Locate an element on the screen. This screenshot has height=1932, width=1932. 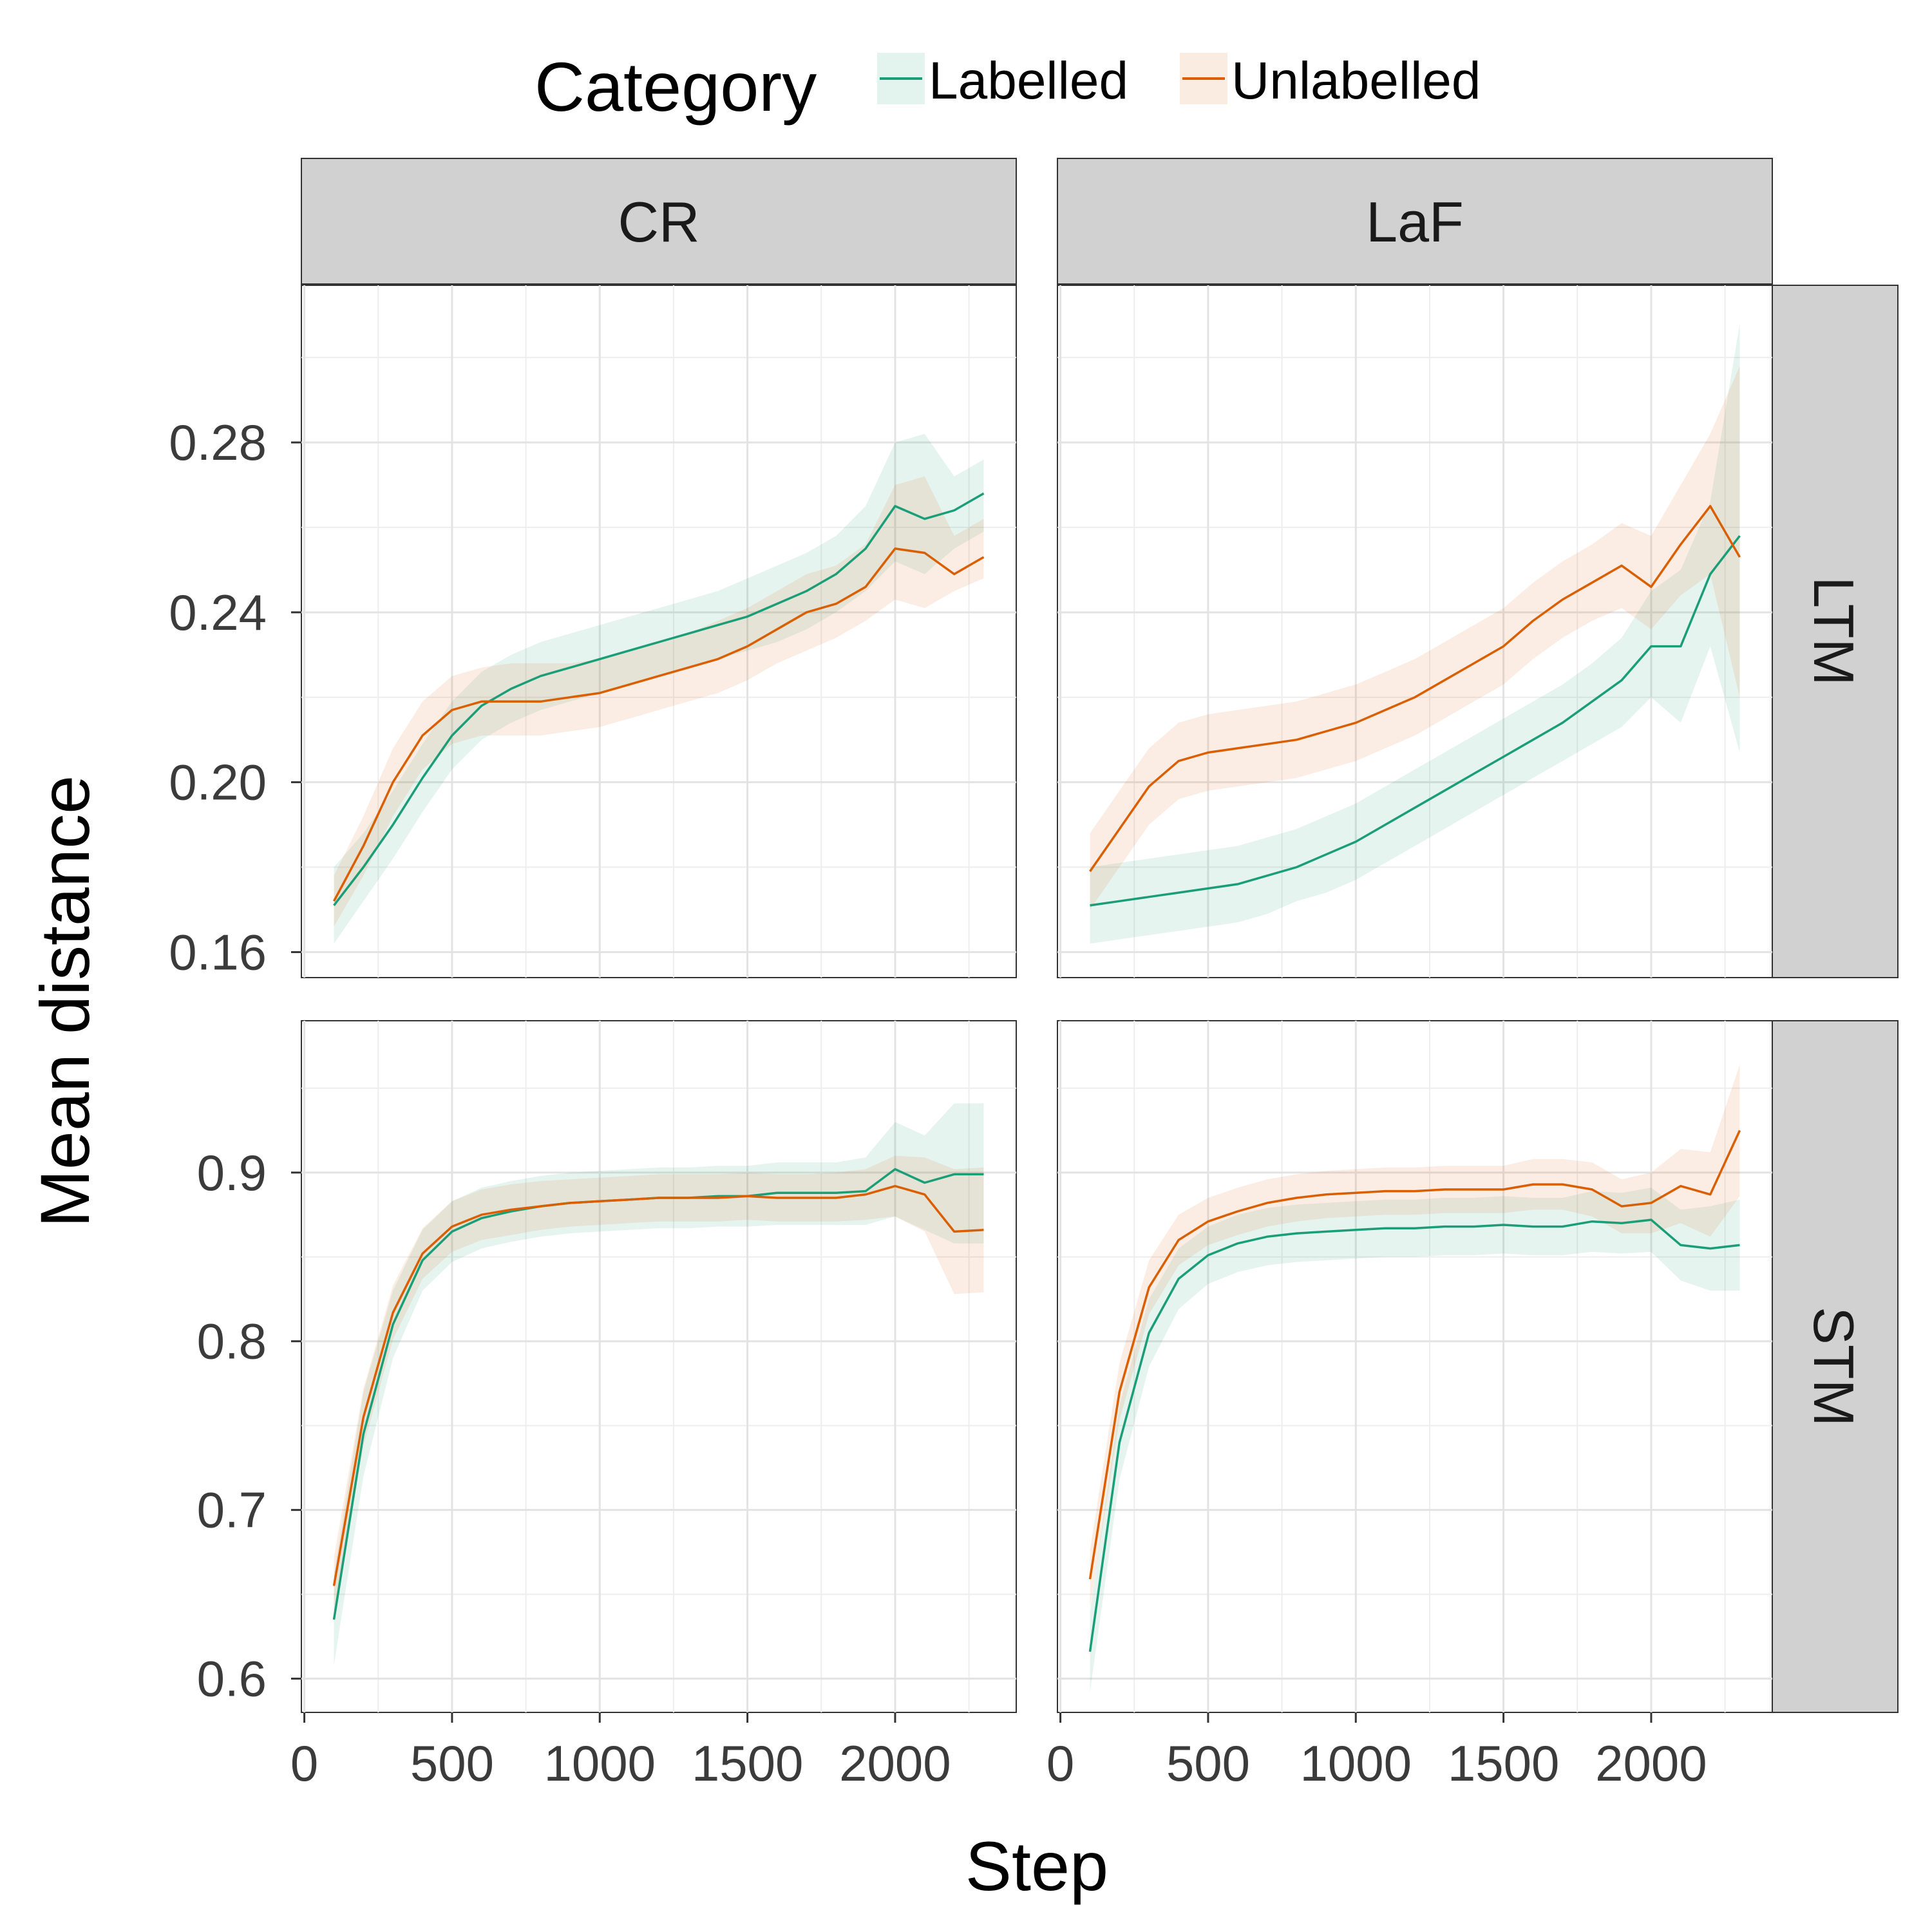
y-tick-label-stm: 0.7 is located at coordinates (232, 1510).